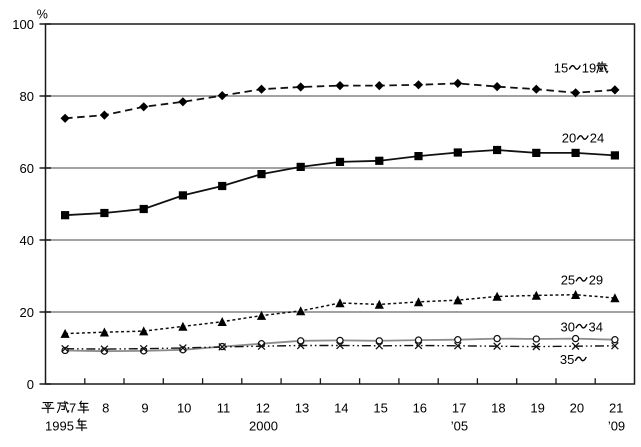  Describe the element at coordinates (263, 408) in the screenshot. I see `svg-text: 12` at that location.